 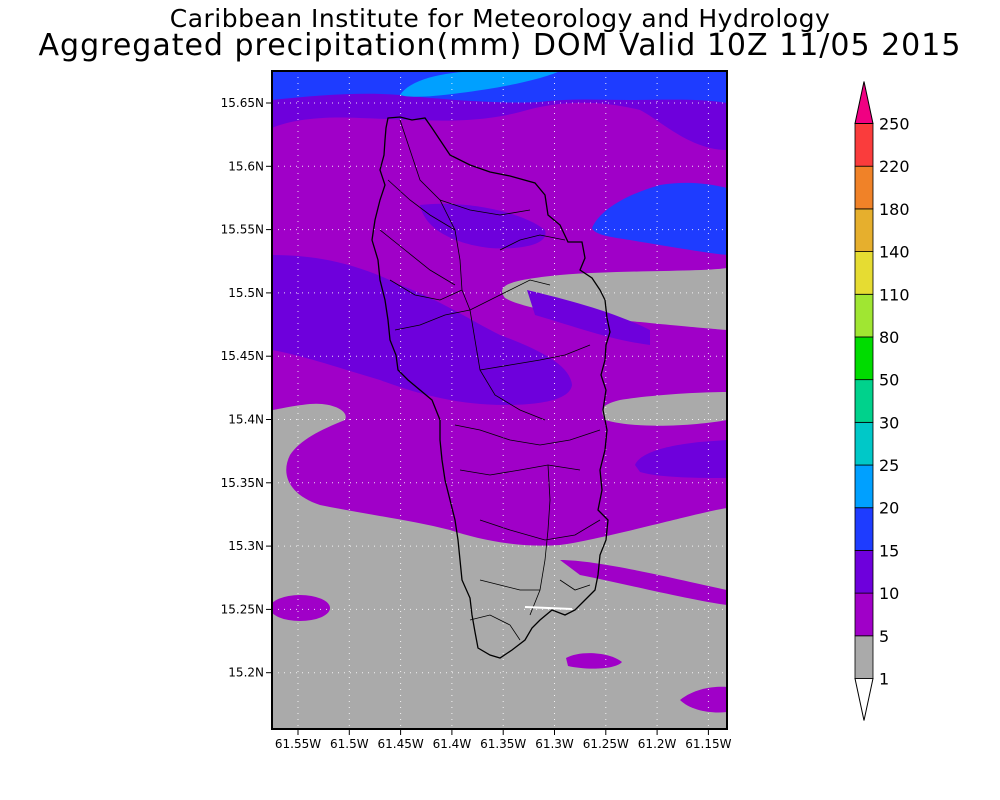 I want to click on lat-tick-label: 15.65N, so click(x=242, y=103).